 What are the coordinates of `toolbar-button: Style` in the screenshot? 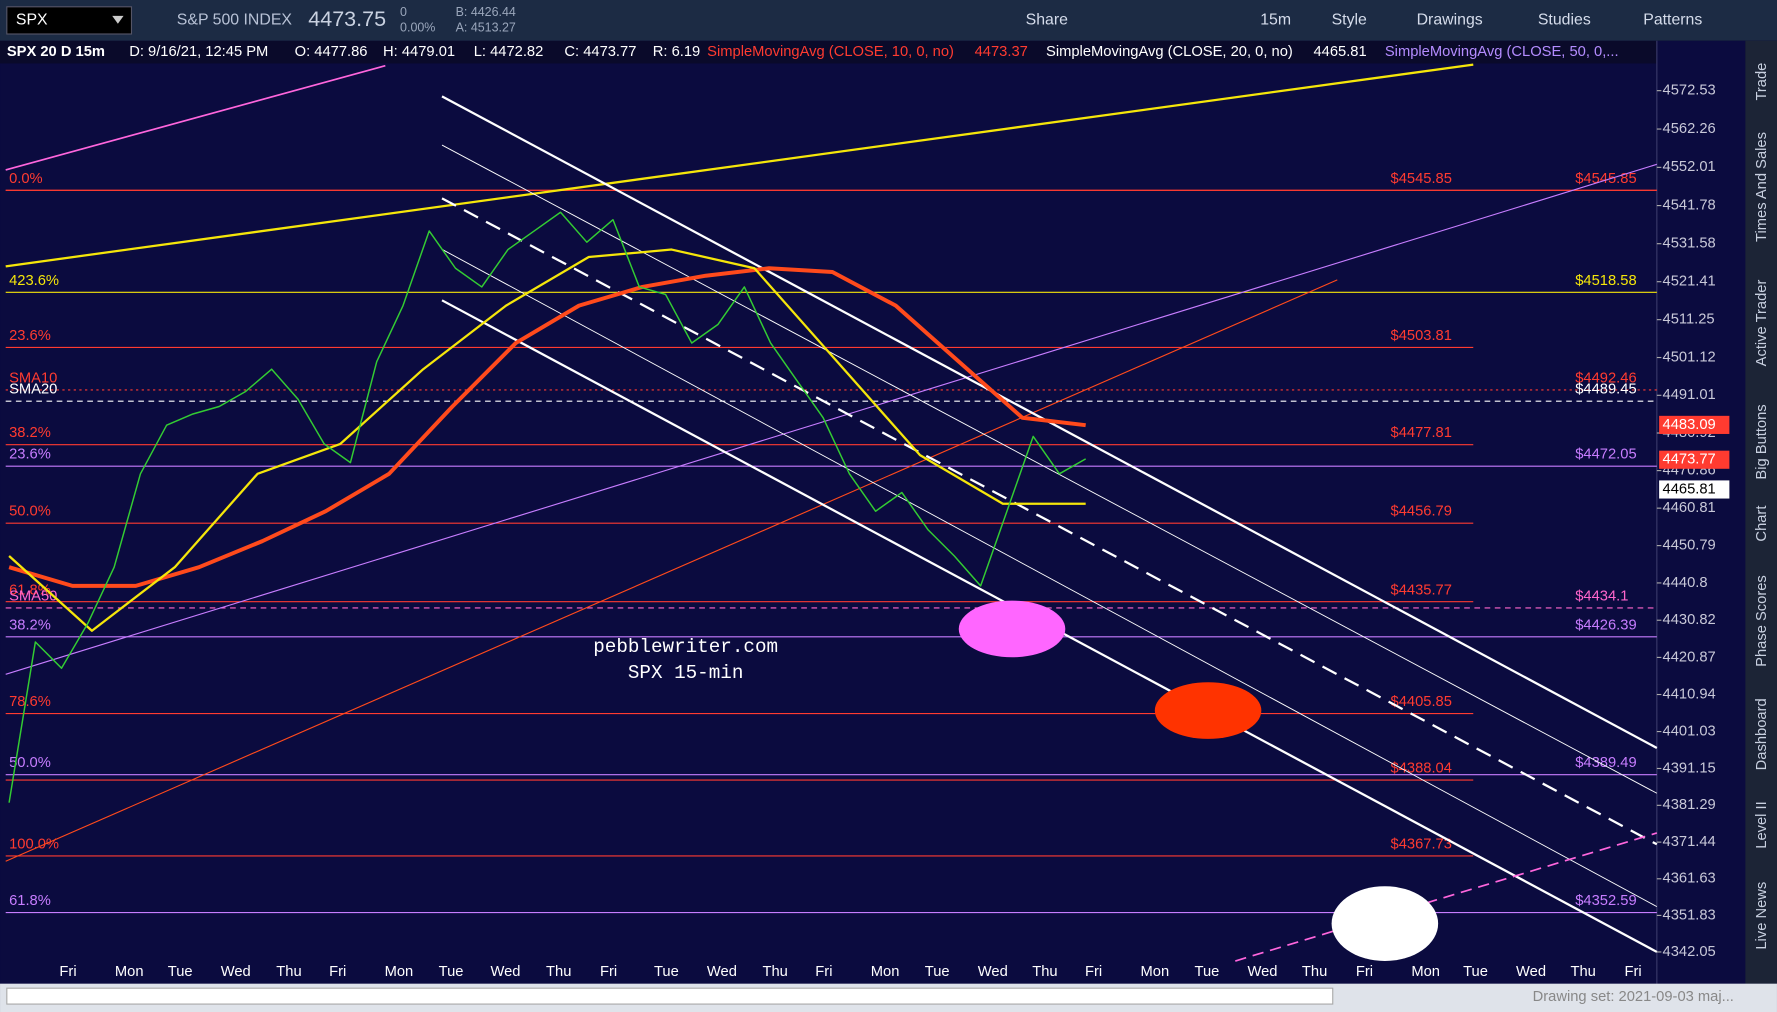 It's located at (1349, 20).